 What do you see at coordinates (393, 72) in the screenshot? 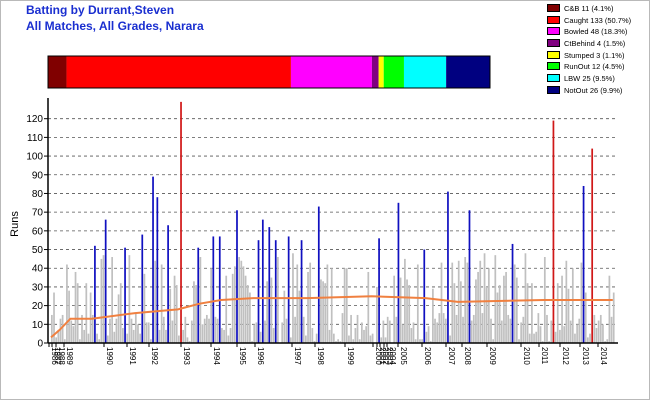
I see `dismissal-segment-runout` at bounding box center [393, 72].